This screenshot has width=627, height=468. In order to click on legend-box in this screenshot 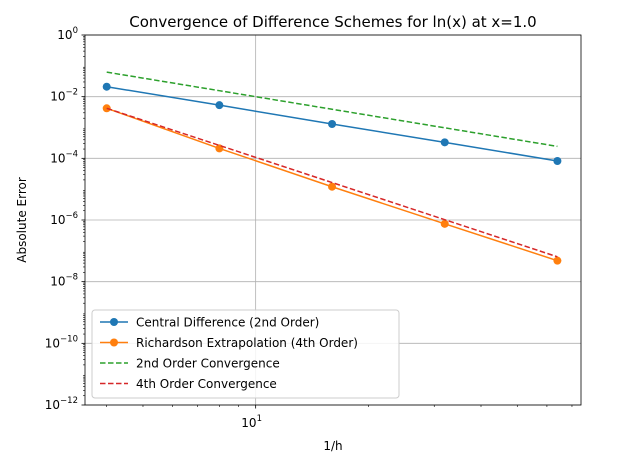, I will do `click(245, 354)`.